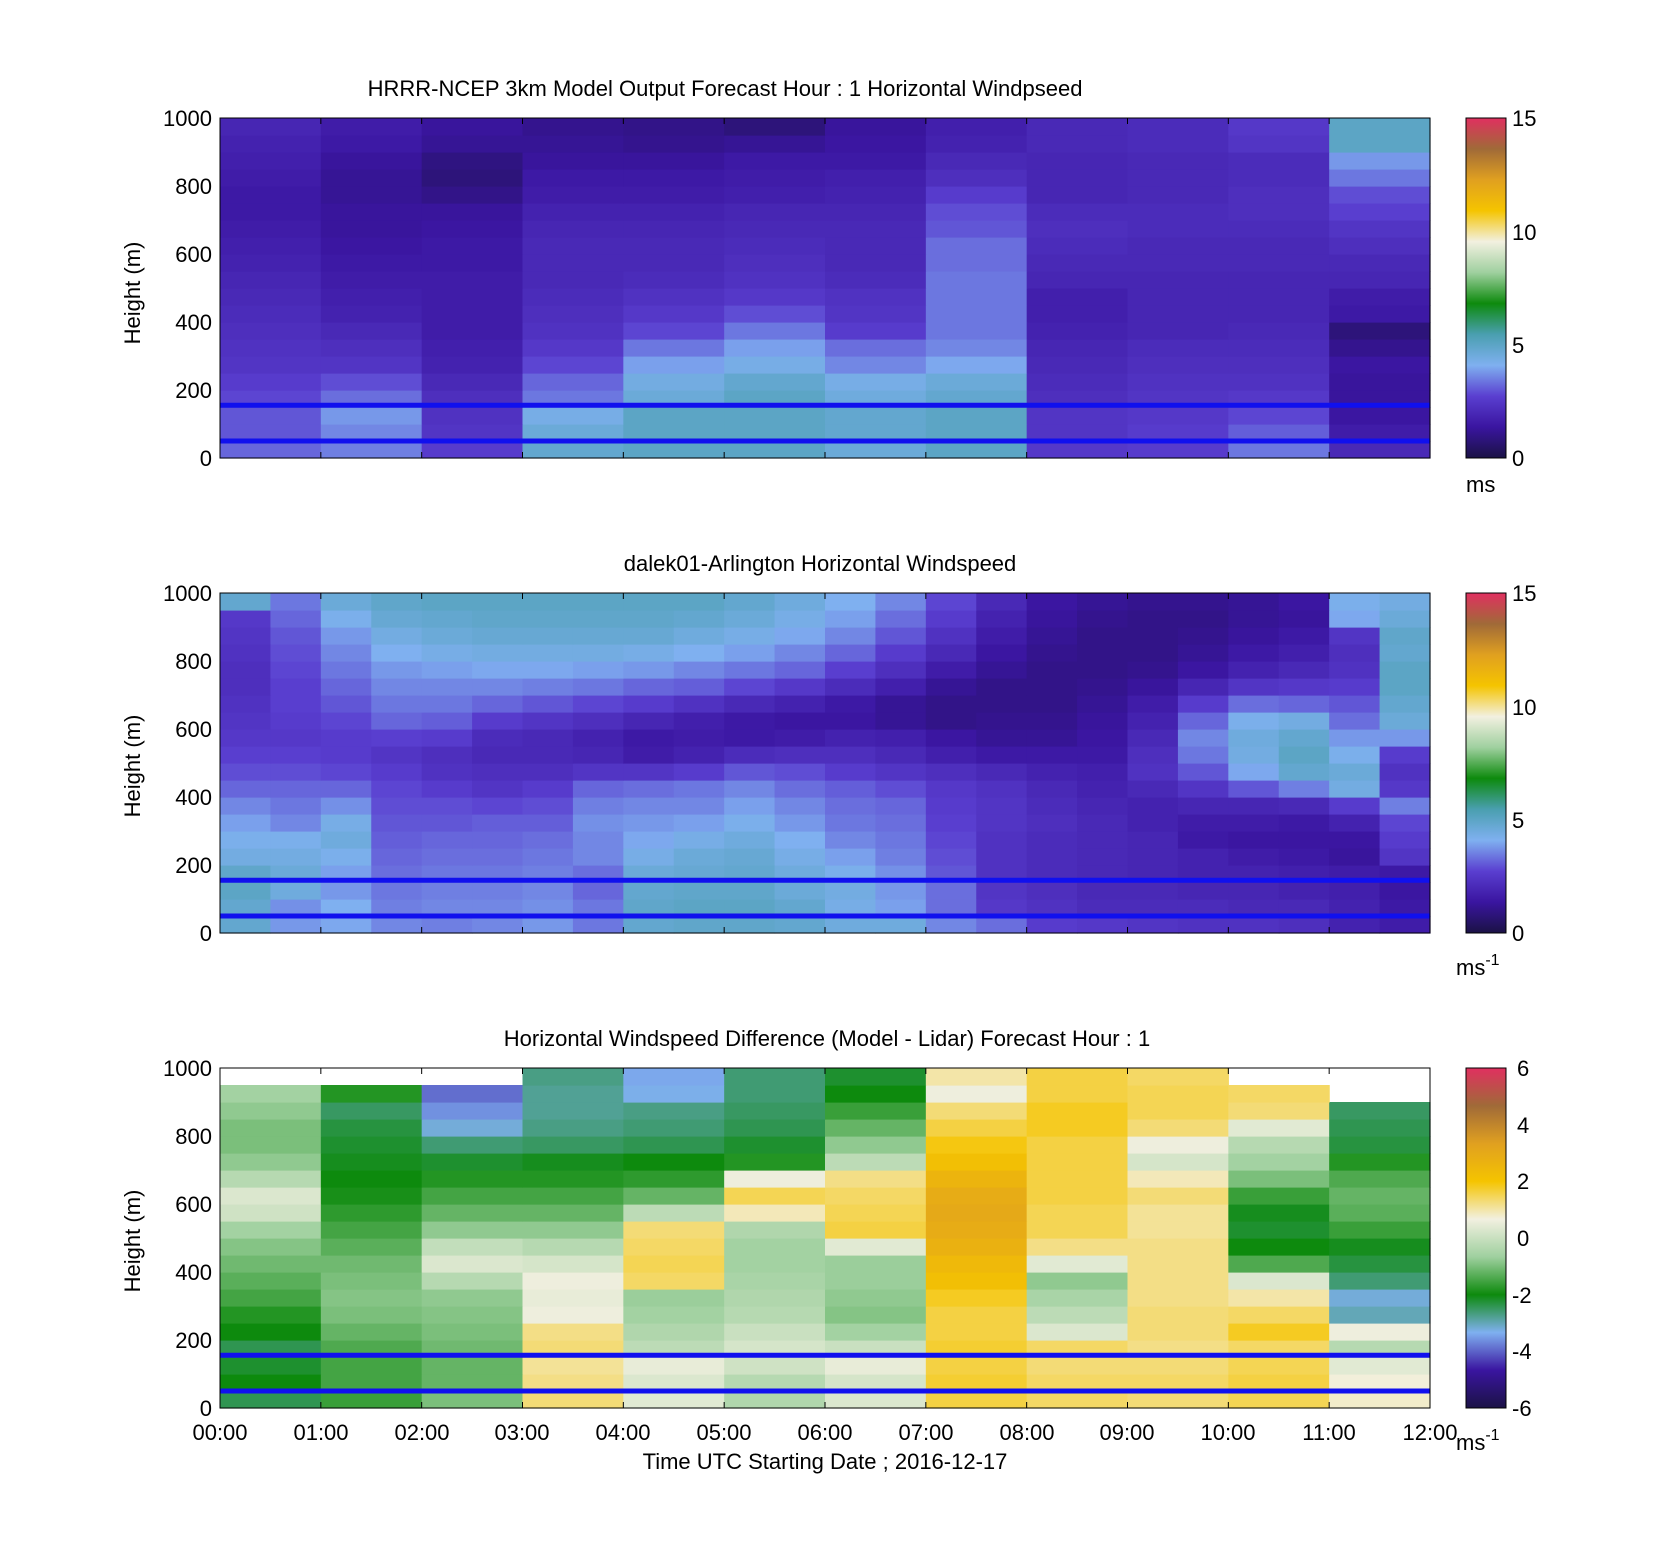 This screenshot has height=1561, width=1680. Describe the element at coordinates (1524, 118) in the screenshot. I see `colorbar-tick-label: 15` at that location.